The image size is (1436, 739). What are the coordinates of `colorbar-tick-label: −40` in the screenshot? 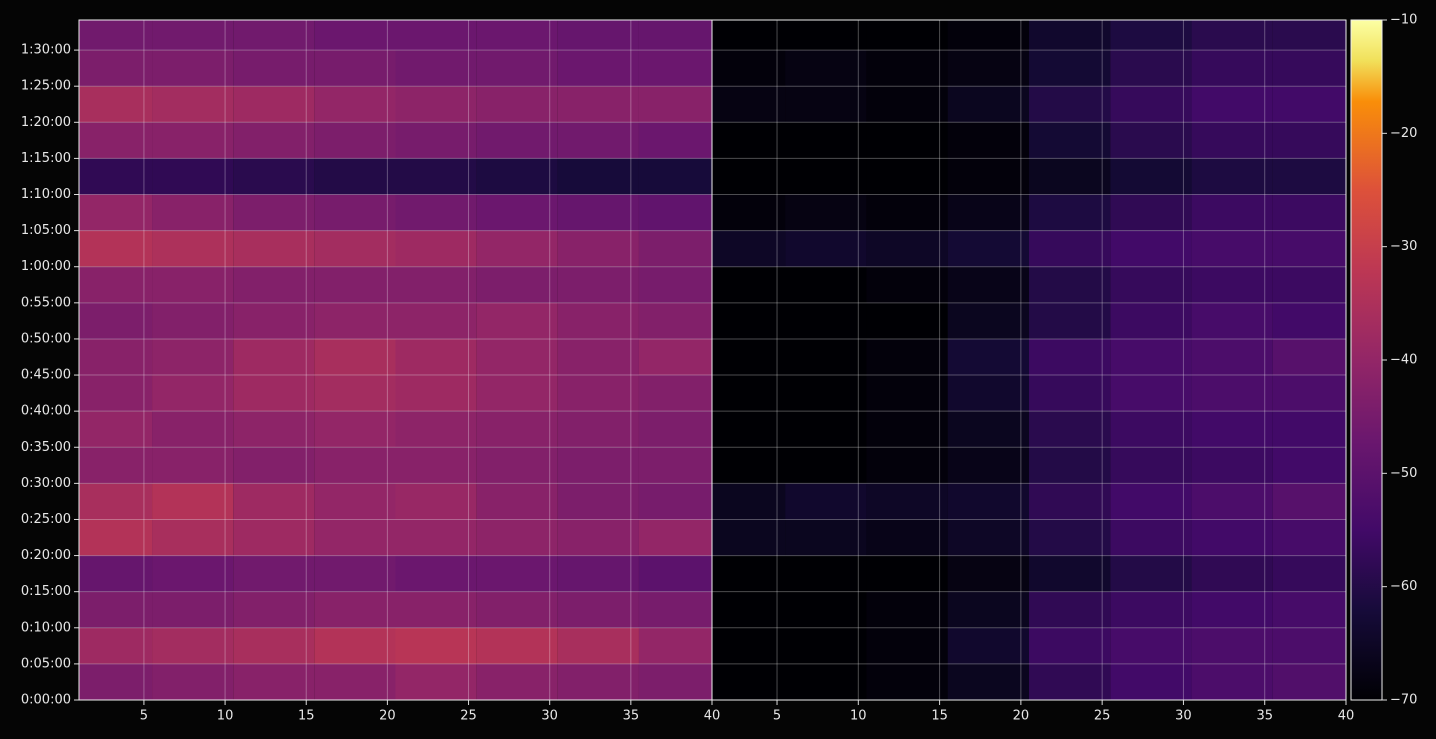 It's located at (1403, 360).